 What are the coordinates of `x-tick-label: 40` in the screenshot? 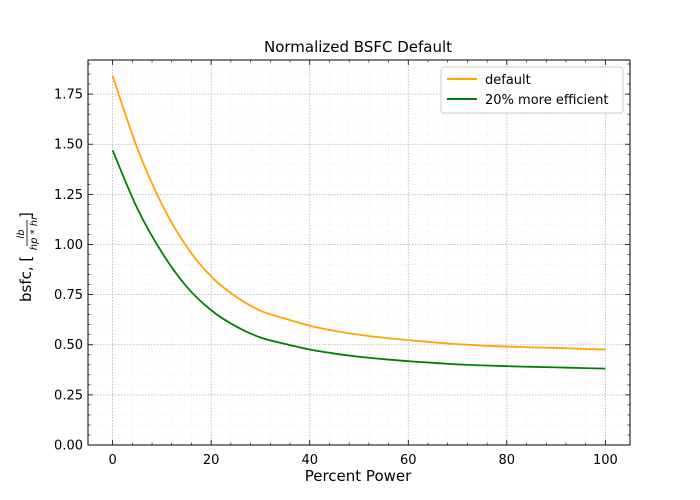 It's located at (309, 460).